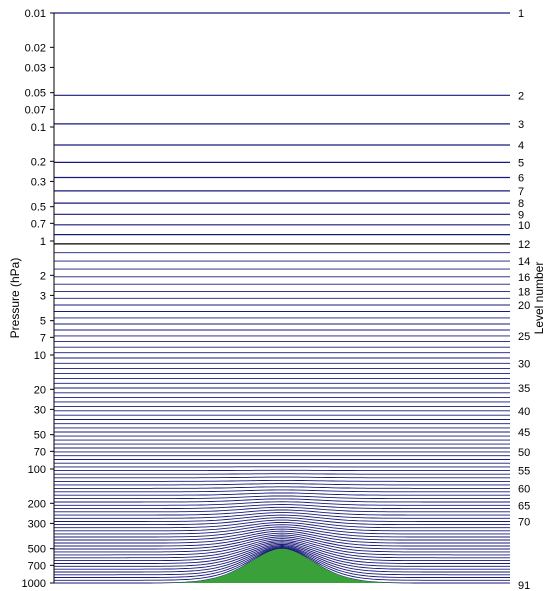 This screenshot has width=550, height=591. Describe the element at coordinates (43, 322) in the screenshot. I see `pressure-tick-label: 5` at that location.